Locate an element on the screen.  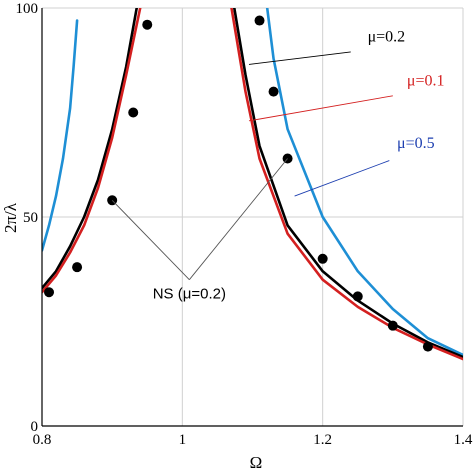
annotation-label--0-1: μ=0.1 is located at coordinates (426, 80).